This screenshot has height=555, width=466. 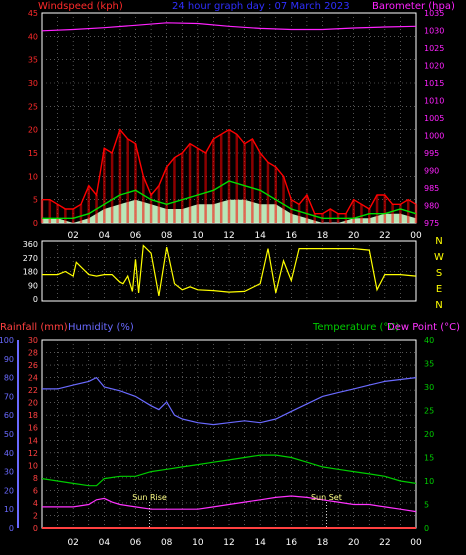 What do you see at coordinates (30, 258) in the screenshot?
I see `direction-tick-label: 270` at bounding box center [30, 258].